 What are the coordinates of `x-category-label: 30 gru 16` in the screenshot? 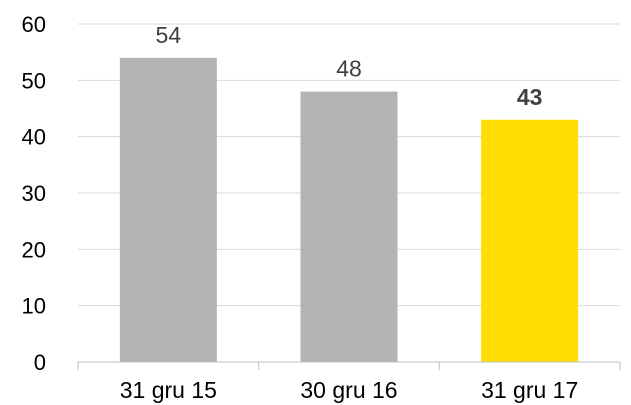 It's located at (348, 390).